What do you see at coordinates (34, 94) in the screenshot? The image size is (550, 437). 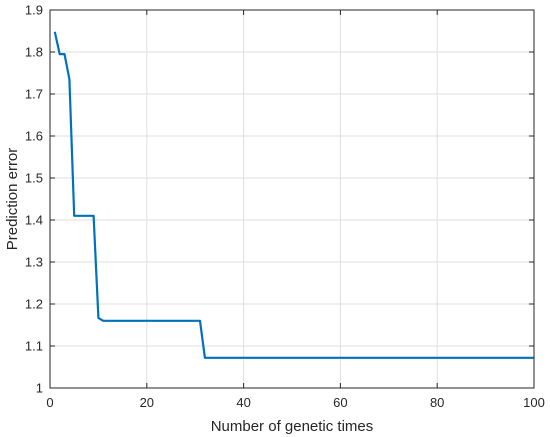 I see `y-tick-label: 1.7` at bounding box center [34, 94].